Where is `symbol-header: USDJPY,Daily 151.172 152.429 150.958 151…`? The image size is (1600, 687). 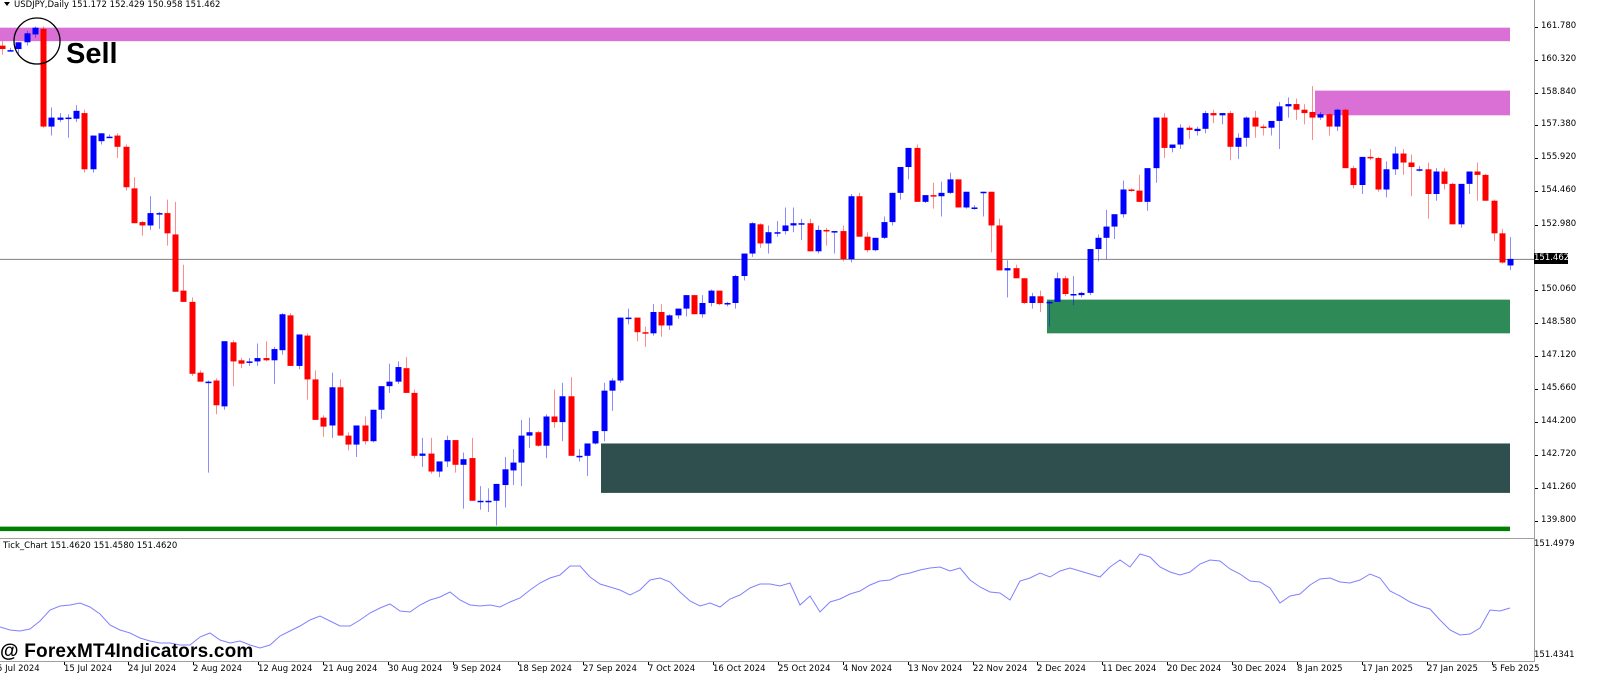
symbol-header: USDJPY,Daily 151.172 152.429 150.958 151… is located at coordinates (117, 5).